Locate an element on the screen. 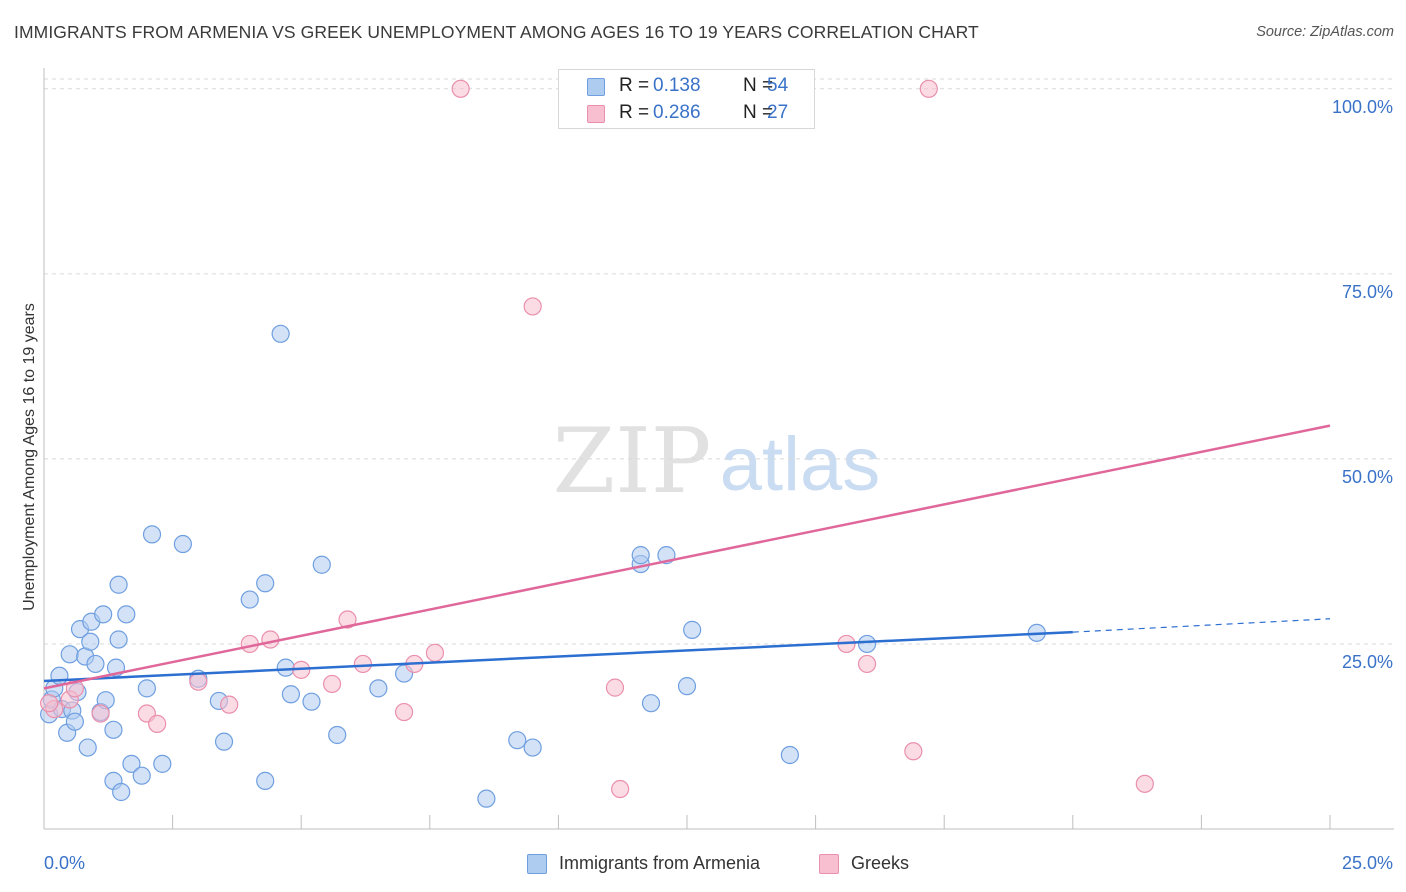 The image size is (1406, 892). y-tick-label: 75.0% is located at coordinates (1367, 292).